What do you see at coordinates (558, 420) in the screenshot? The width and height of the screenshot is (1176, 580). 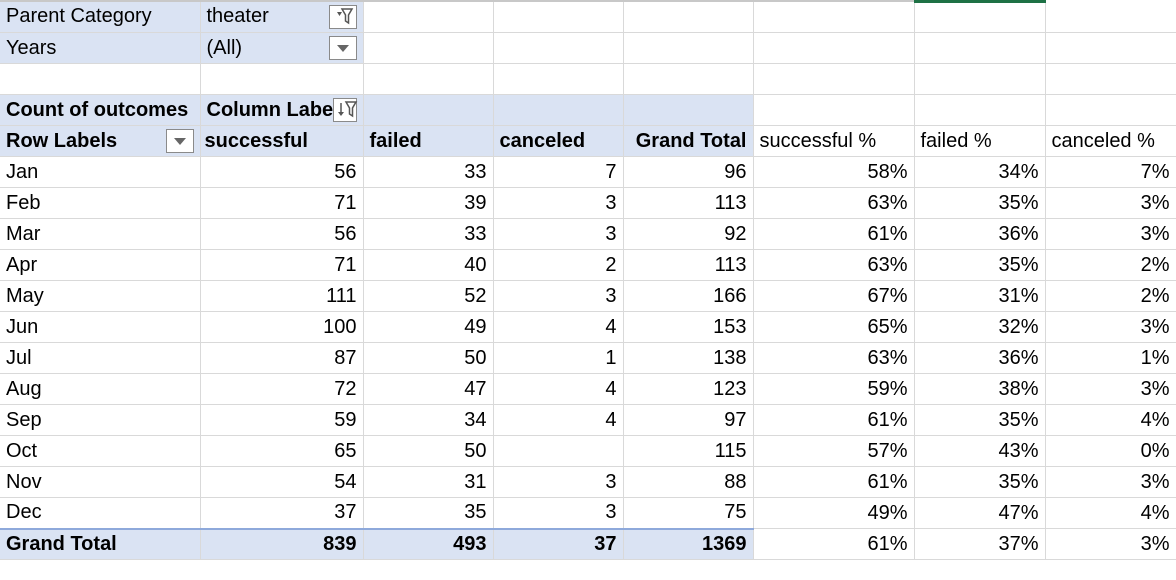 I see `cell-canceled: 4` at bounding box center [558, 420].